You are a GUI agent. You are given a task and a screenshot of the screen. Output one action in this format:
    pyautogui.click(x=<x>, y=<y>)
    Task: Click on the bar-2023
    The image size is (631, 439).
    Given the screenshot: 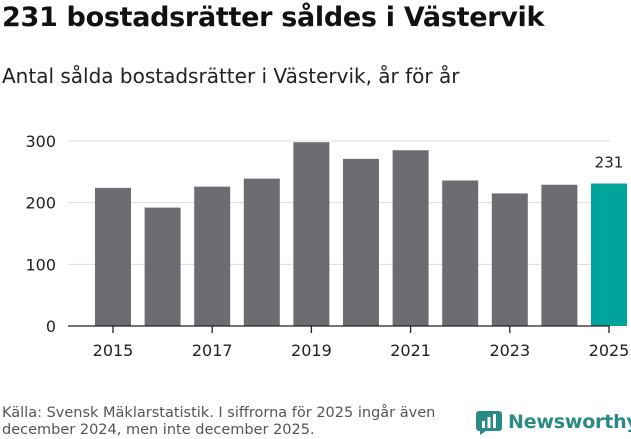 What is the action you would take?
    pyautogui.click(x=509, y=259)
    